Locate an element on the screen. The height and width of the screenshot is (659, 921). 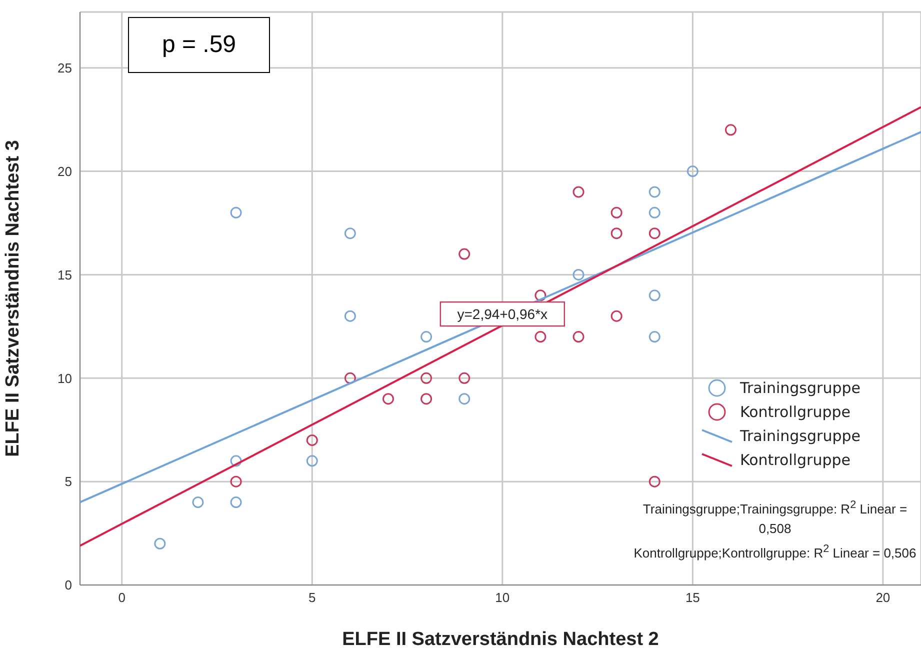
x-tick-label: 0 is located at coordinates (122, 598).